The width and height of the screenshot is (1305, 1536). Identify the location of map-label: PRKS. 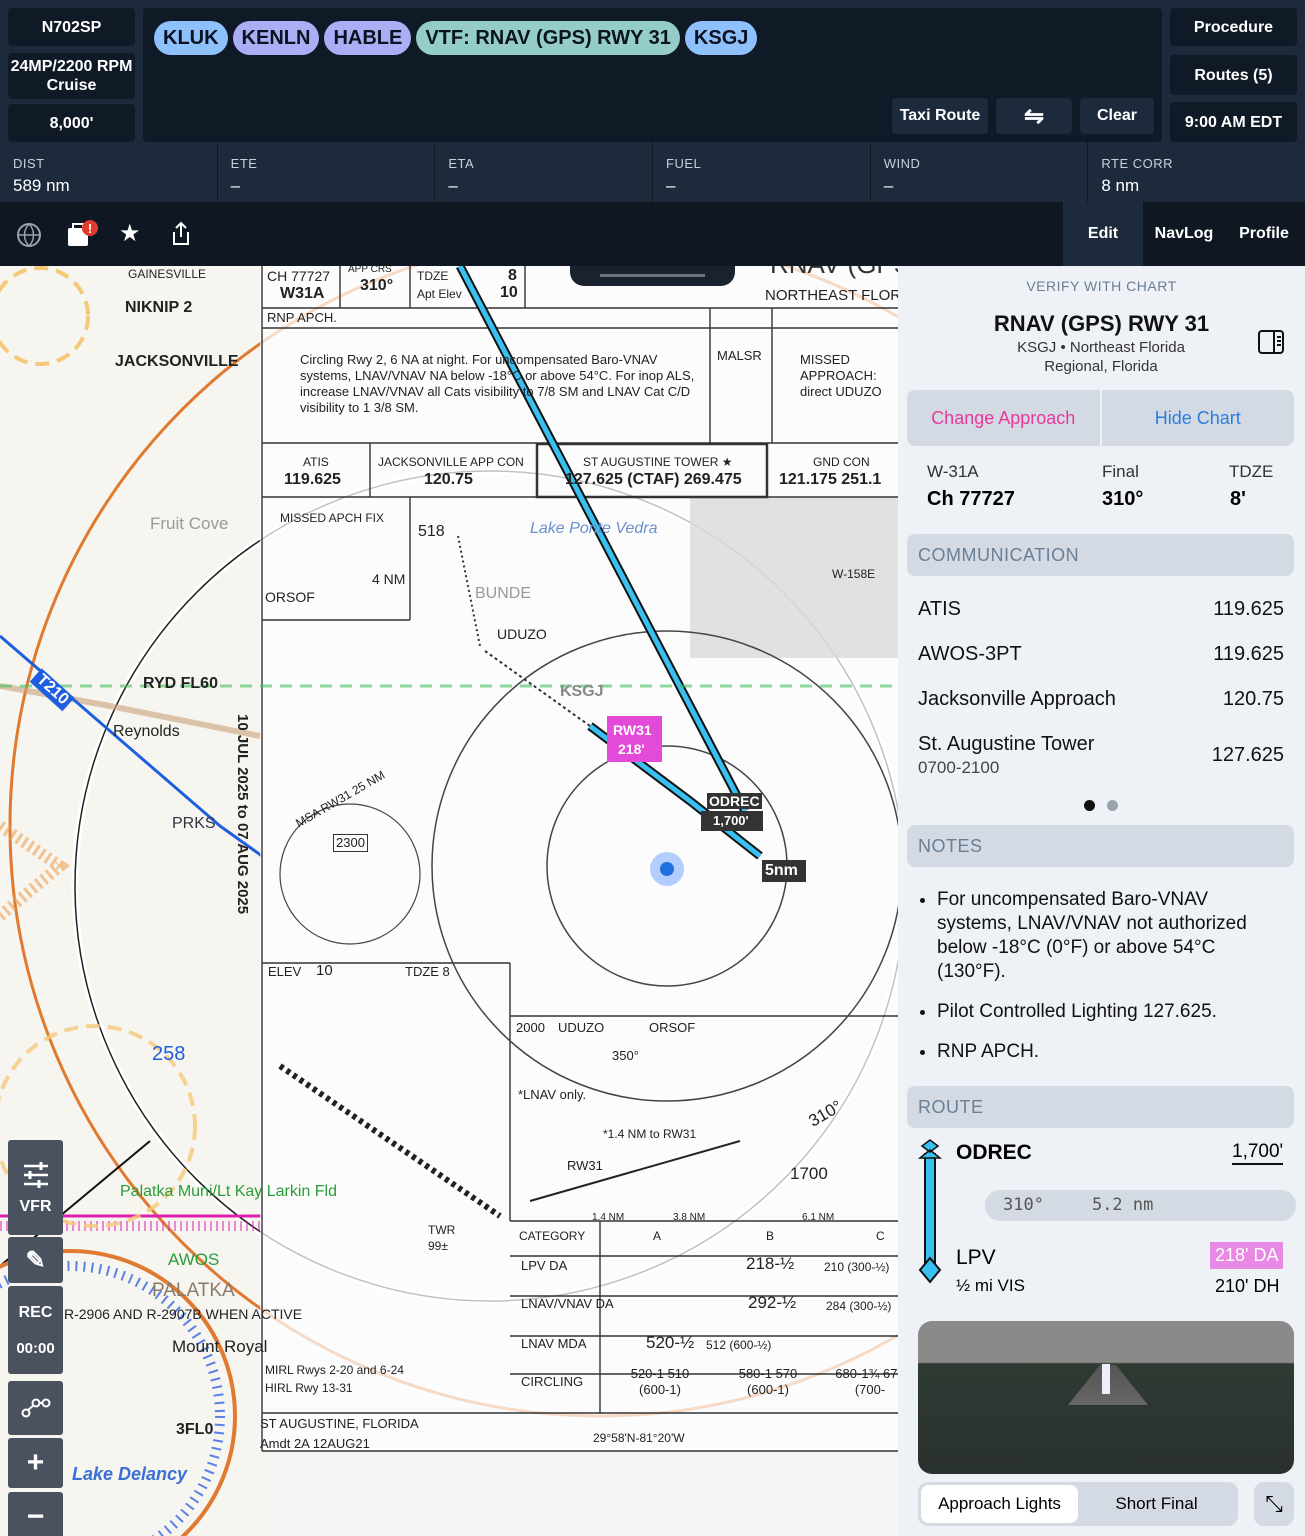
(194, 823).